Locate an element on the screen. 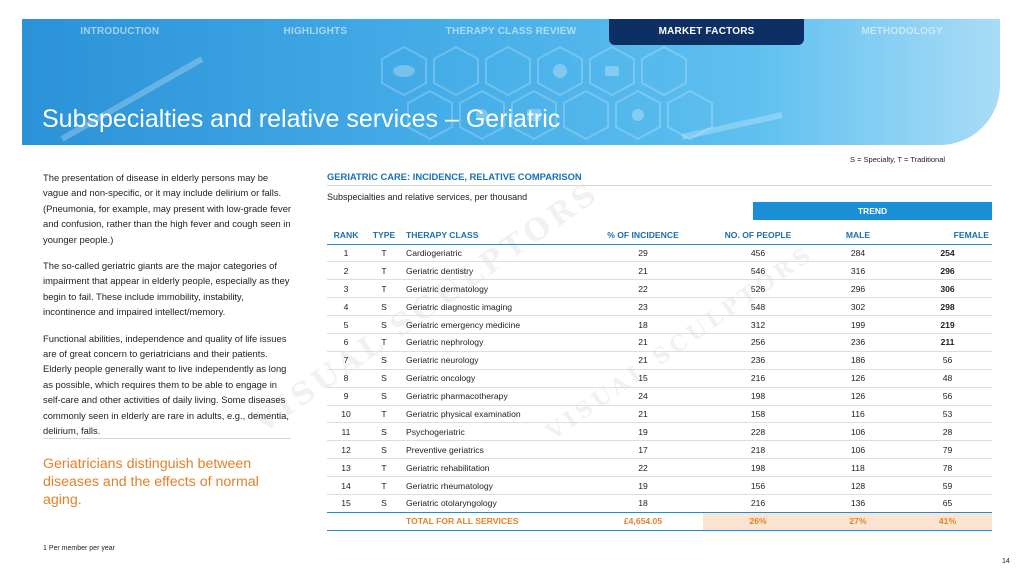 The width and height of the screenshot is (1024, 576). cell-male: 296 is located at coordinates (858, 289).